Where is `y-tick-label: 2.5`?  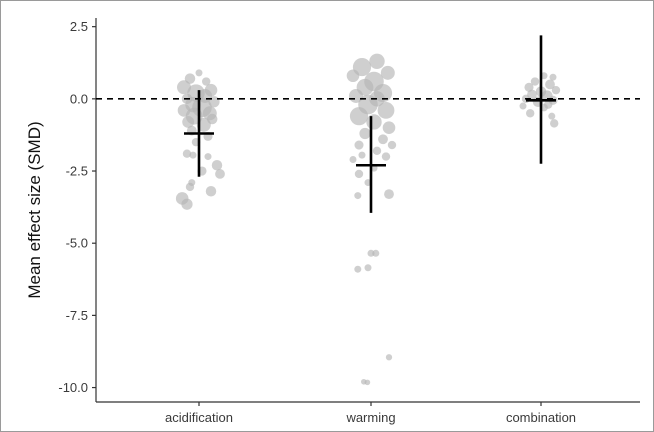 y-tick-label: 2.5 is located at coordinates (79, 26).